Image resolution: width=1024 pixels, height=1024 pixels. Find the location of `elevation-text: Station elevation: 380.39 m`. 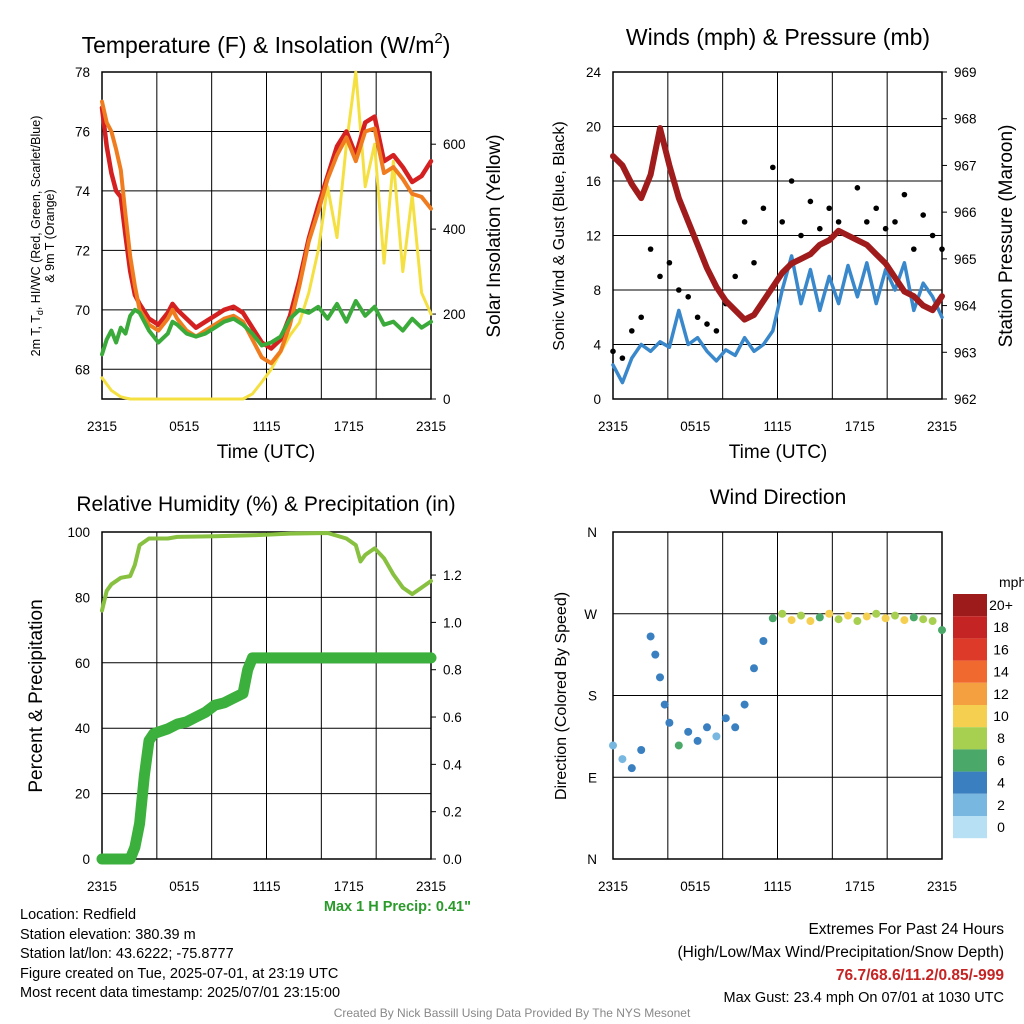

elevation-text: Station elevation: 380.39 m is located at coordinates (108, 934).